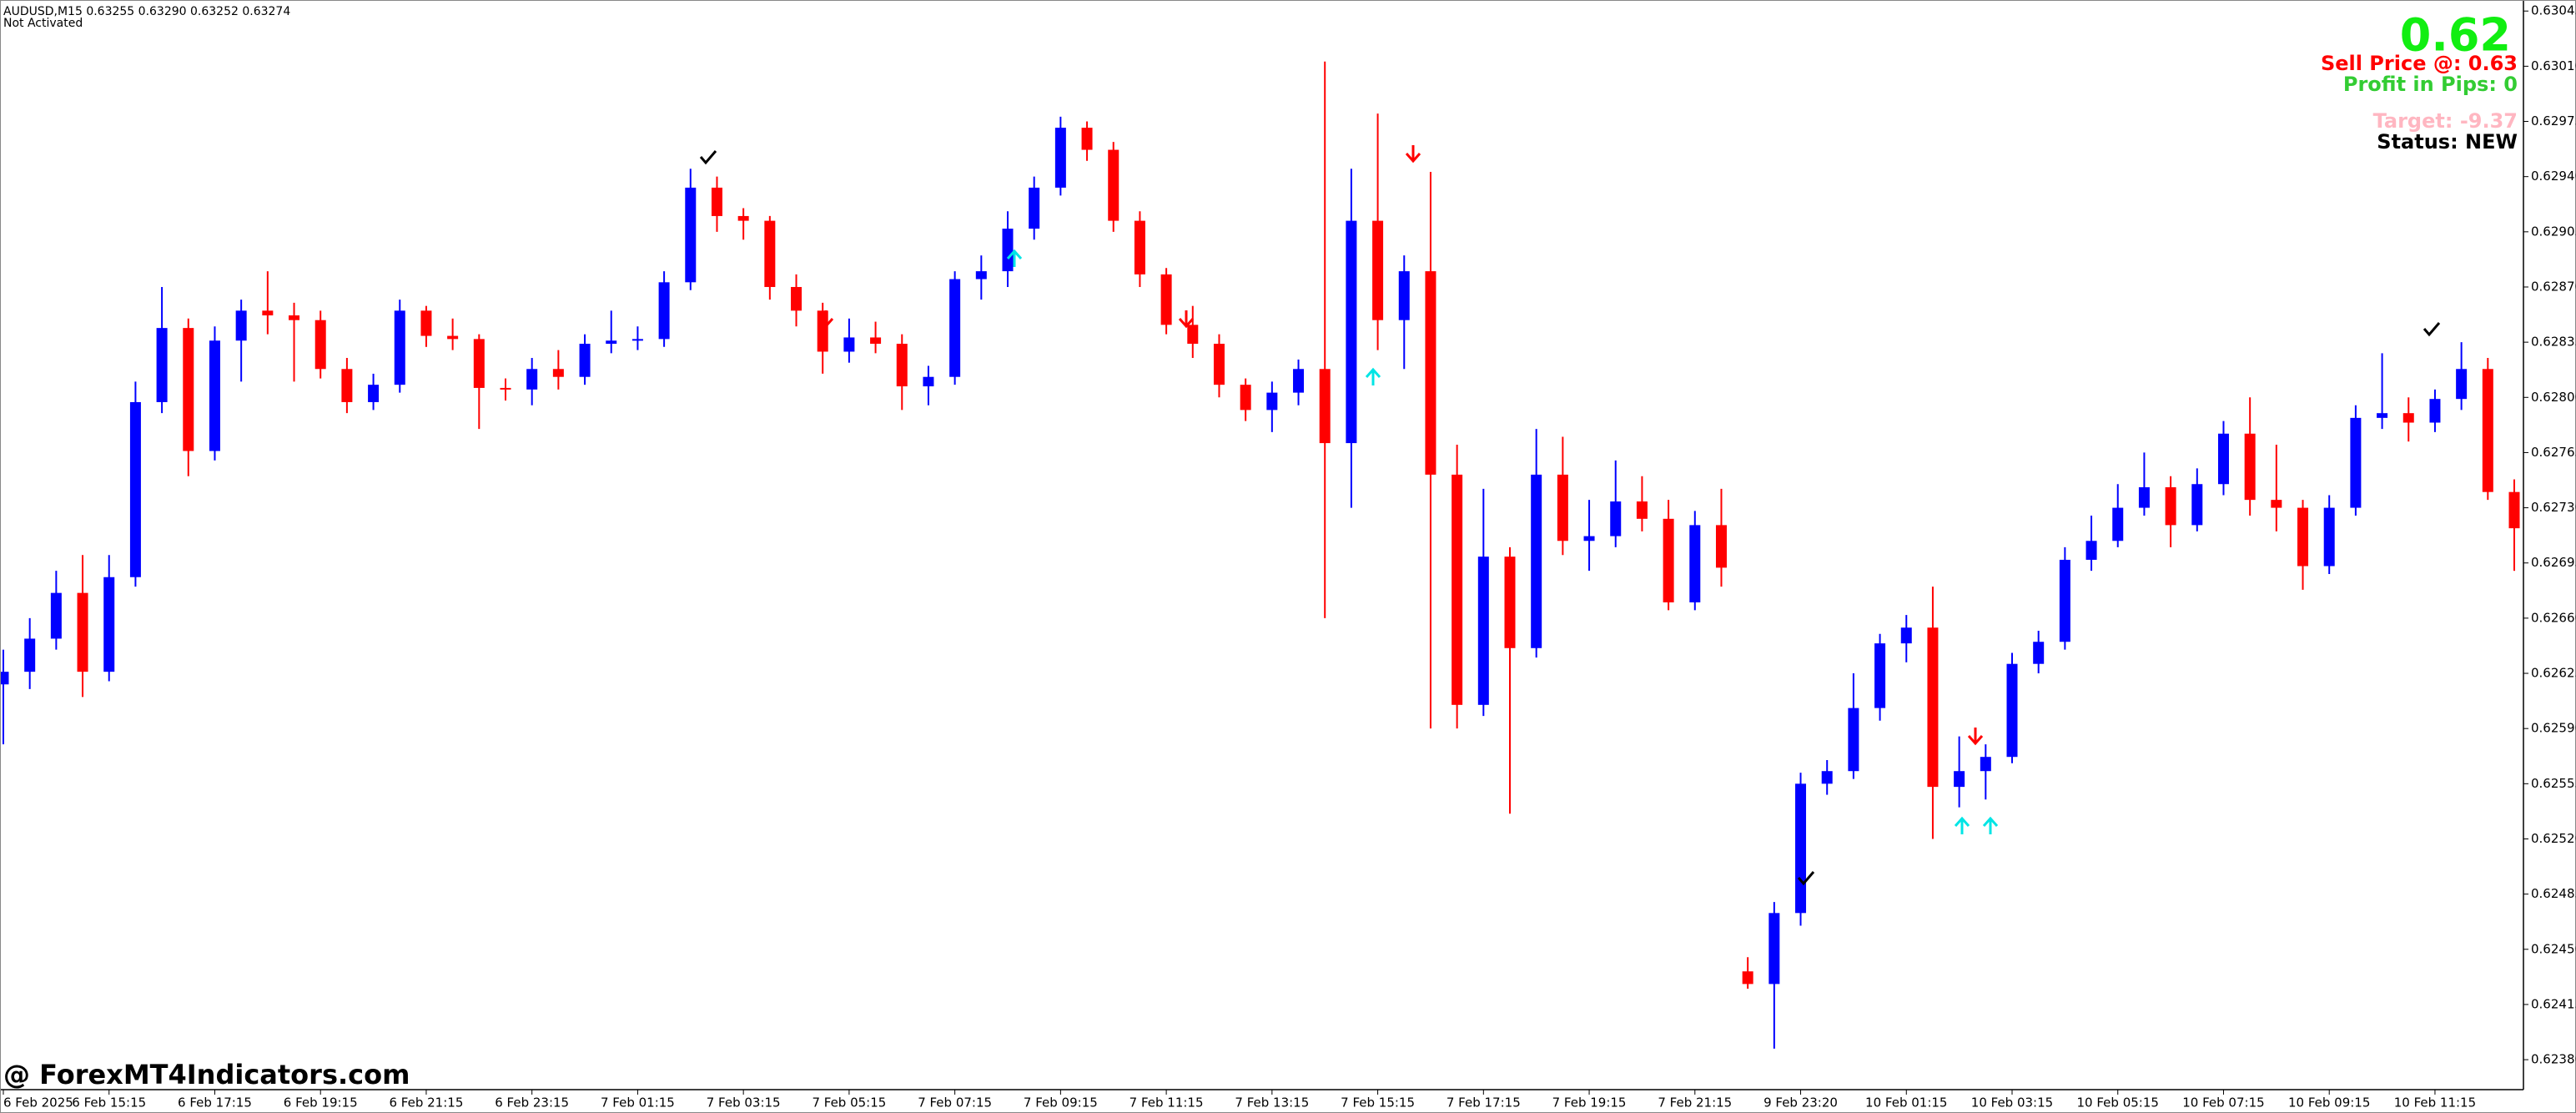 The image size is (2576, 1113). What do you see at coordinates (2553, 673) in the screenshot?
I see `y-tick-label: 0.62625` at bounding box center [2553, 673].